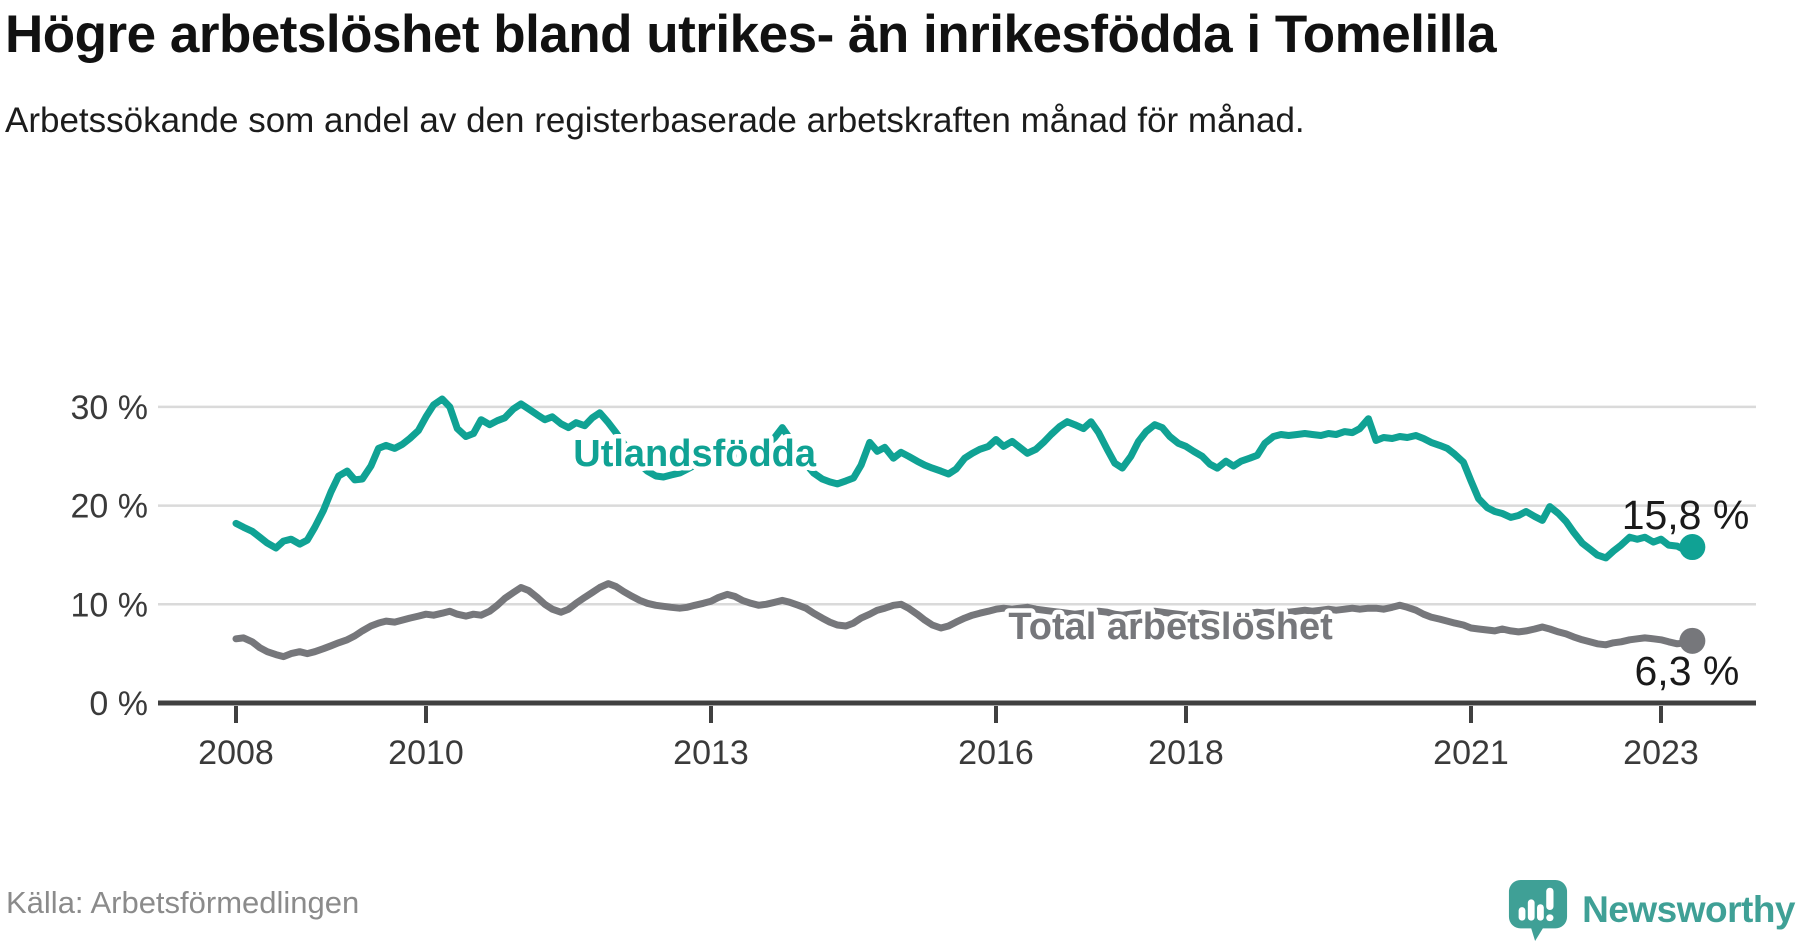  Describe the element at coordinates (1471, 753) in the screenshot. I see `x-tick-label-2021: 2021` at that location.